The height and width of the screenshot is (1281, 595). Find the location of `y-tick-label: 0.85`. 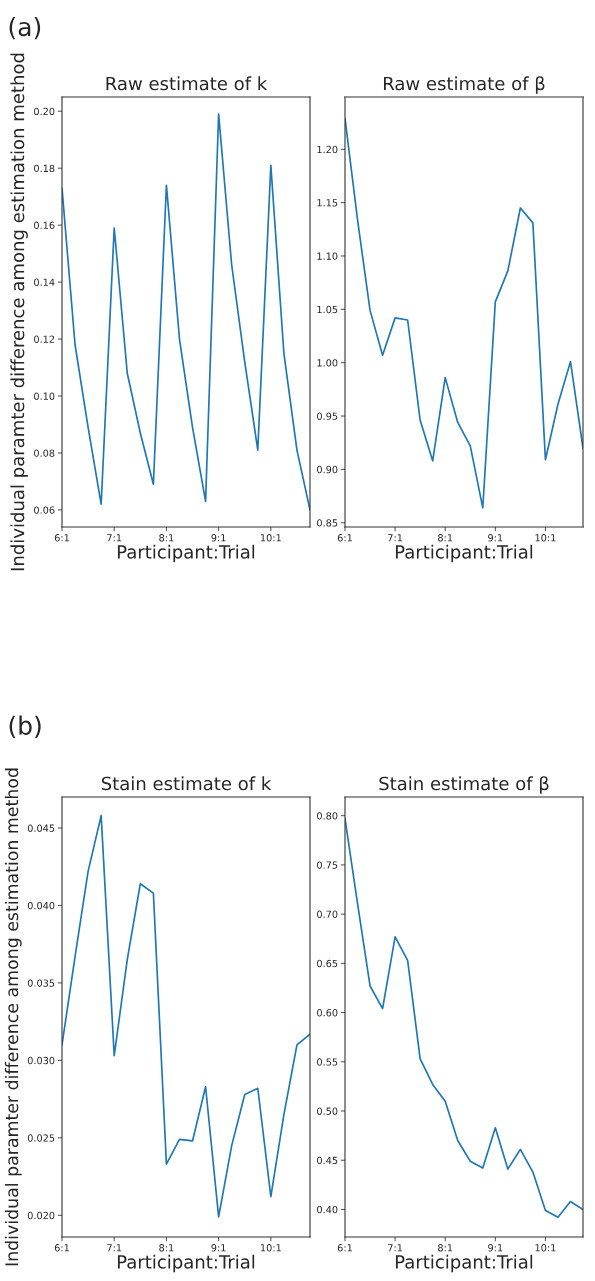

y-tick-label: 0.85 is located at coordinates (327, 523).